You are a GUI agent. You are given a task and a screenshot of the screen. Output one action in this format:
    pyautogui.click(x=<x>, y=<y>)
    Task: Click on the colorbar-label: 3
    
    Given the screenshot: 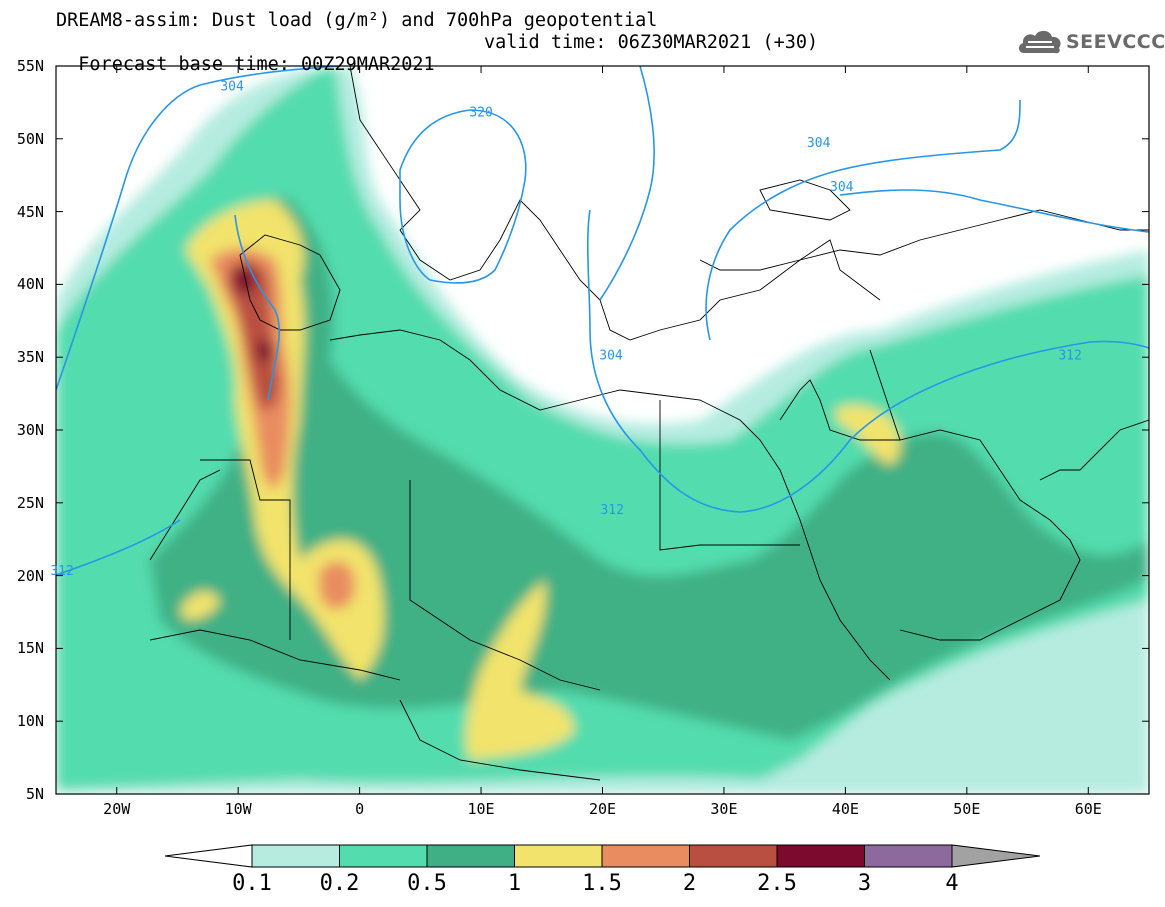 What is the action you would take?
    pyautogui.click(x=864, y=883)
    